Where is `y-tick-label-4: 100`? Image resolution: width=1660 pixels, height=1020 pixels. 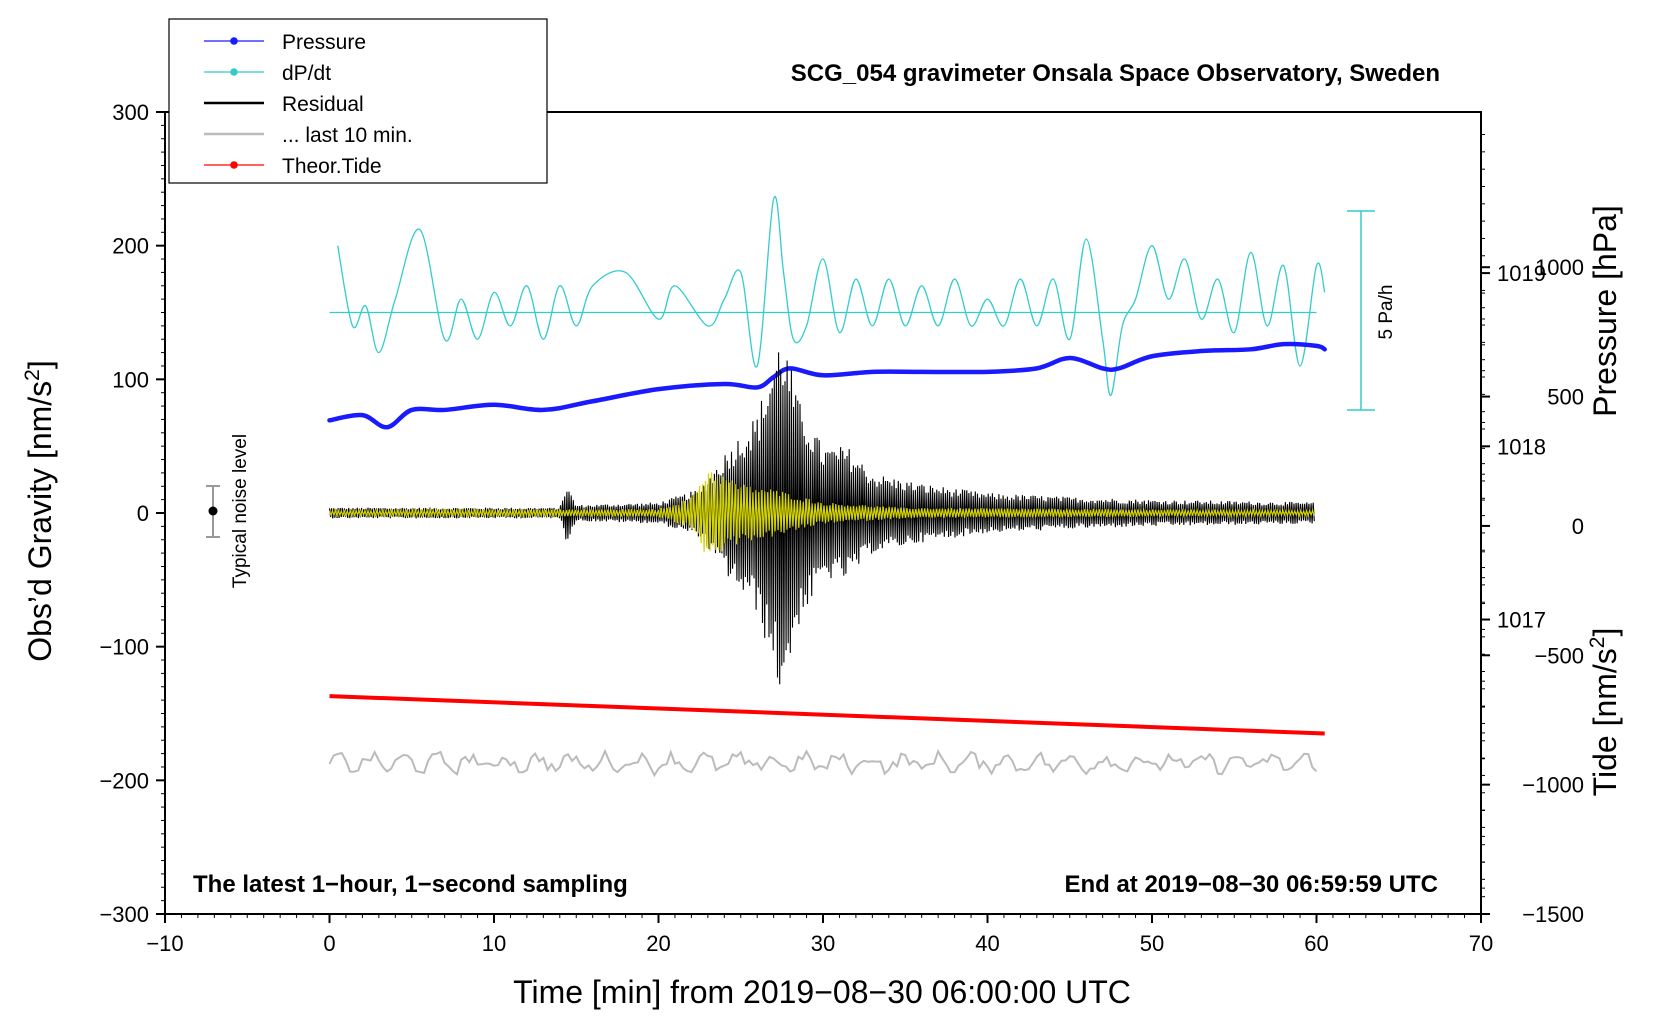 y-tick-label-4: 100 is located at coordinates (130, 379).